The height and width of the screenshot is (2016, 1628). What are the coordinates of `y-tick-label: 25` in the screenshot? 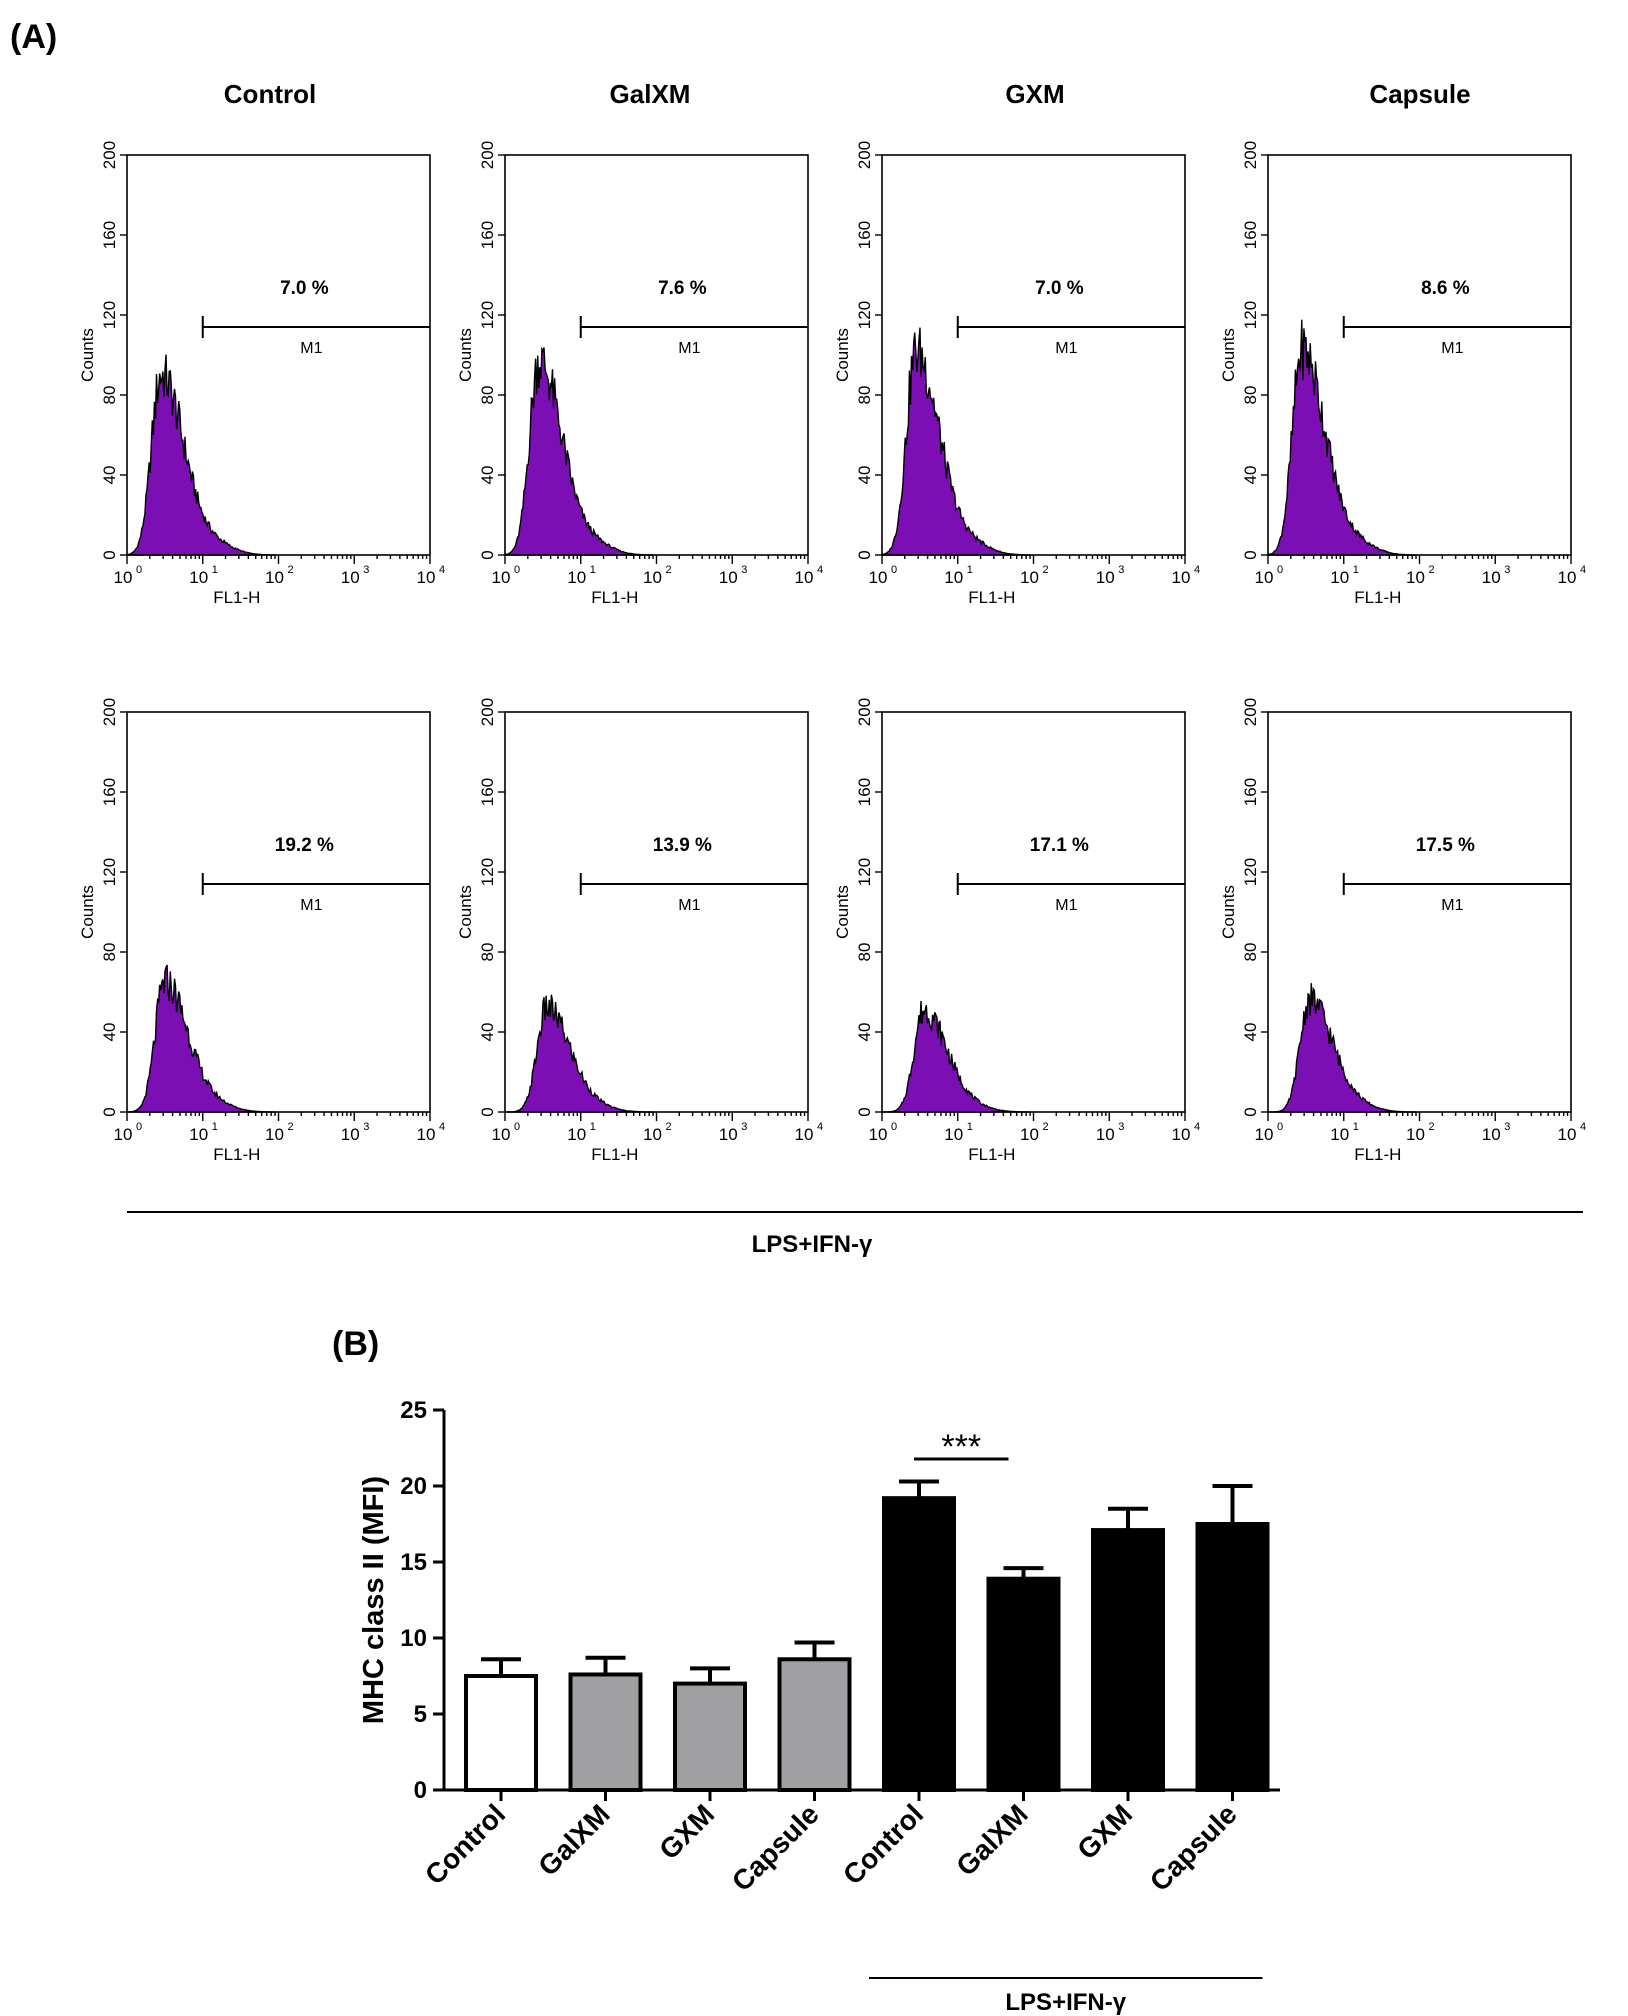 It's located at (413, 1410).